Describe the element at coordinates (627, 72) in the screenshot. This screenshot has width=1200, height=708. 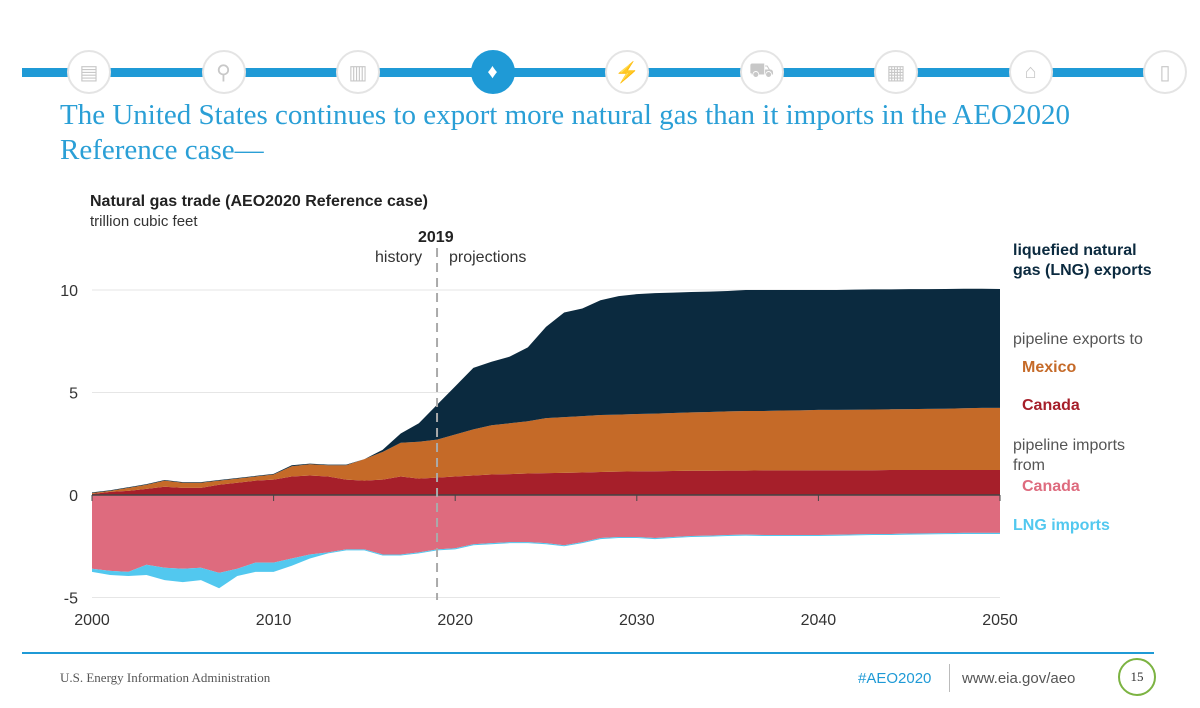
I see `electricity-icon: ⚡` at that location.